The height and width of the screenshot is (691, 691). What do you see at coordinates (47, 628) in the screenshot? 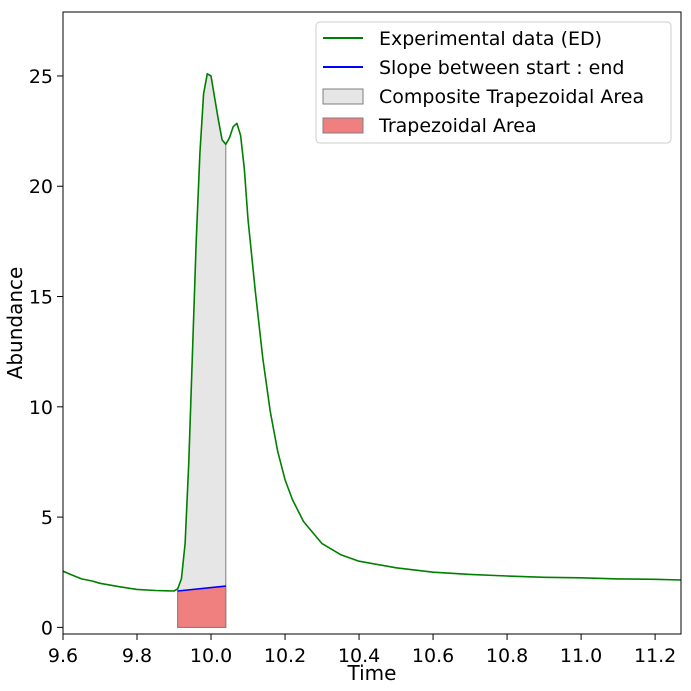
I see `y-tick-label: 0` at bounding box center [47, 628].